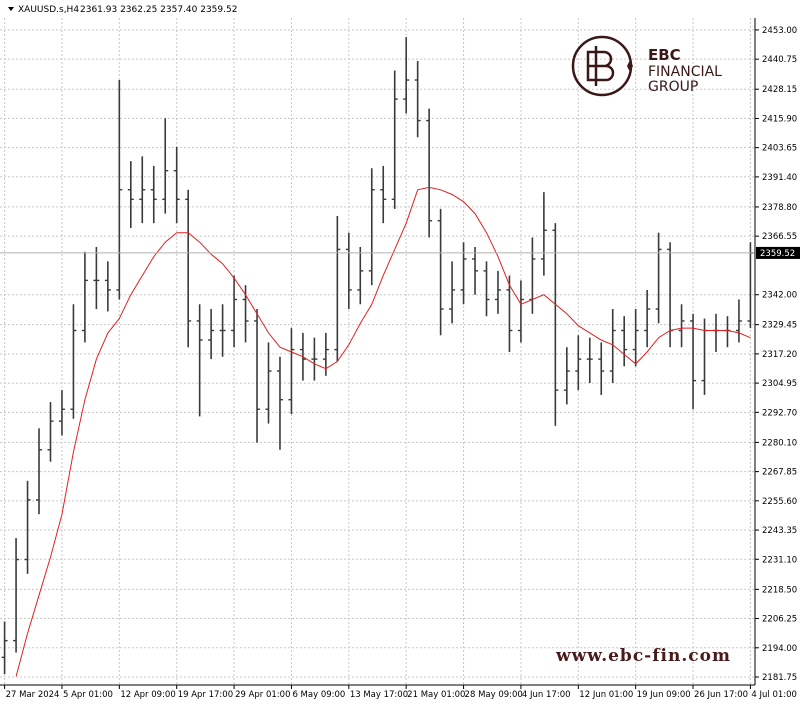 This screenshot has height=707, width=800. Describe the element at coordinates (779, 60) in the screenshot. I see `y-tick-label: 2440.75` at that location.